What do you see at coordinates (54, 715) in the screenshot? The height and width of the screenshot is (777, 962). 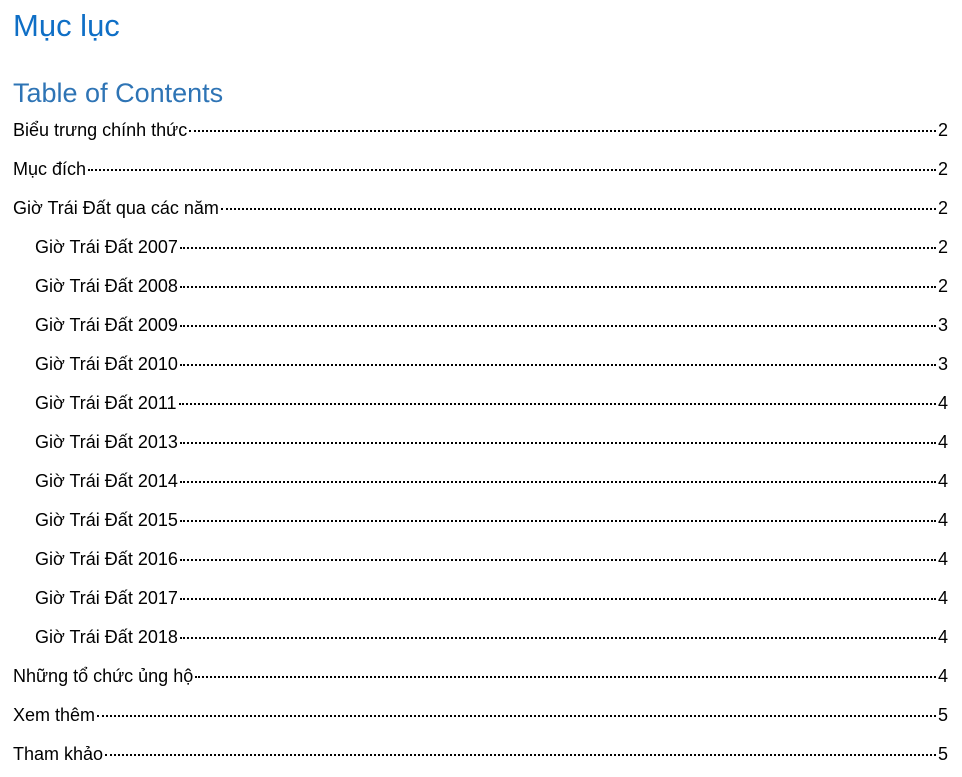 I see `toc-entry-title: Xem thêm` at bounding box center [54, 715].